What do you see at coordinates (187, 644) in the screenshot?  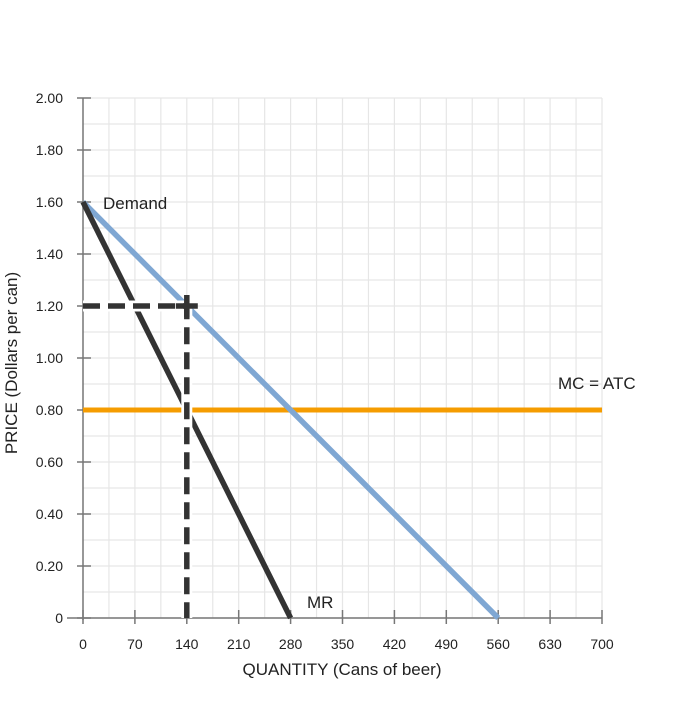 I see `x-tick-label: 140` at bounding box center [187, 644].